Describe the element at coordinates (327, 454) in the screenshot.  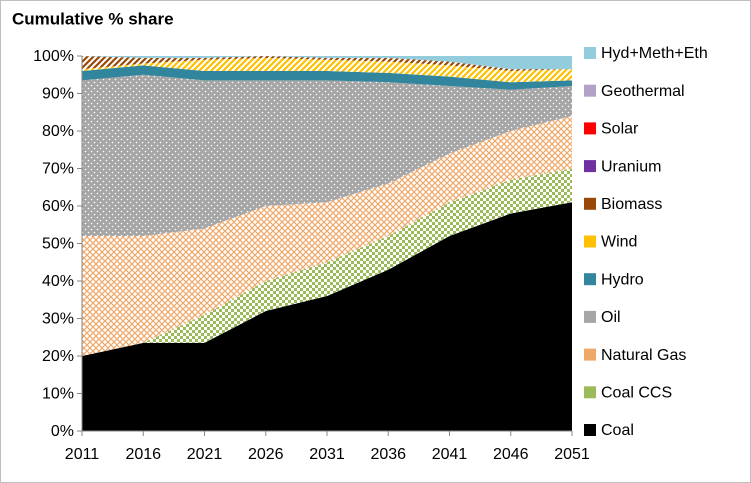
I see `x-tick-label: 2031` at that location.